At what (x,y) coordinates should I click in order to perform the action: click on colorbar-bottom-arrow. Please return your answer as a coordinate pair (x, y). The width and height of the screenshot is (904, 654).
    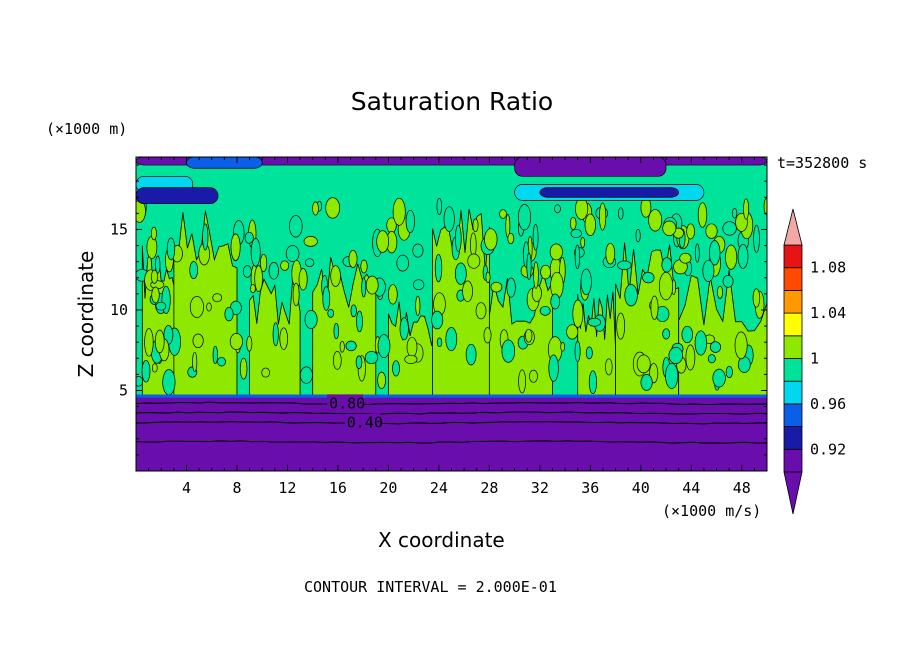
    Looking at the image, I should click on (793, 493).